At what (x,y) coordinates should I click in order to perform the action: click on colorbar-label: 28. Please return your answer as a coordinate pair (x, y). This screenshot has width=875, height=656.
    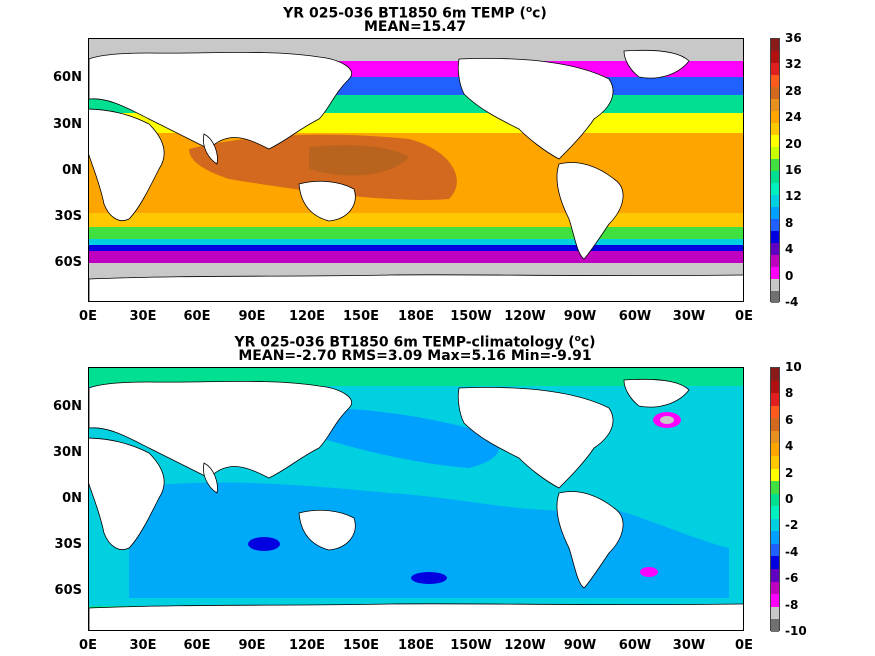
    Looking at the image, I should click on (793, 90).